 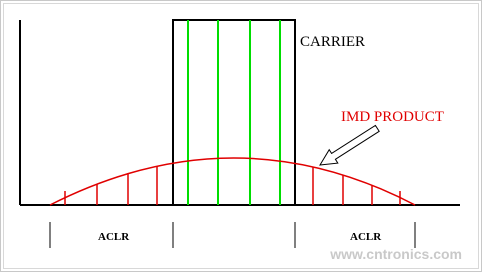 I want to click on imd-curve, so click(x=232, y=181).